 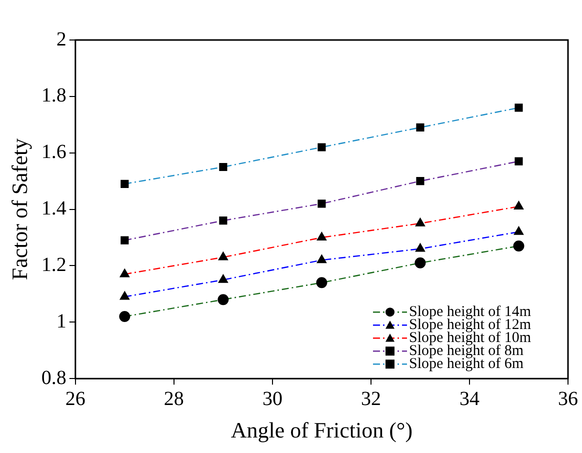 I want to click on x-tick-label: 34, so click(x=469, y=399).